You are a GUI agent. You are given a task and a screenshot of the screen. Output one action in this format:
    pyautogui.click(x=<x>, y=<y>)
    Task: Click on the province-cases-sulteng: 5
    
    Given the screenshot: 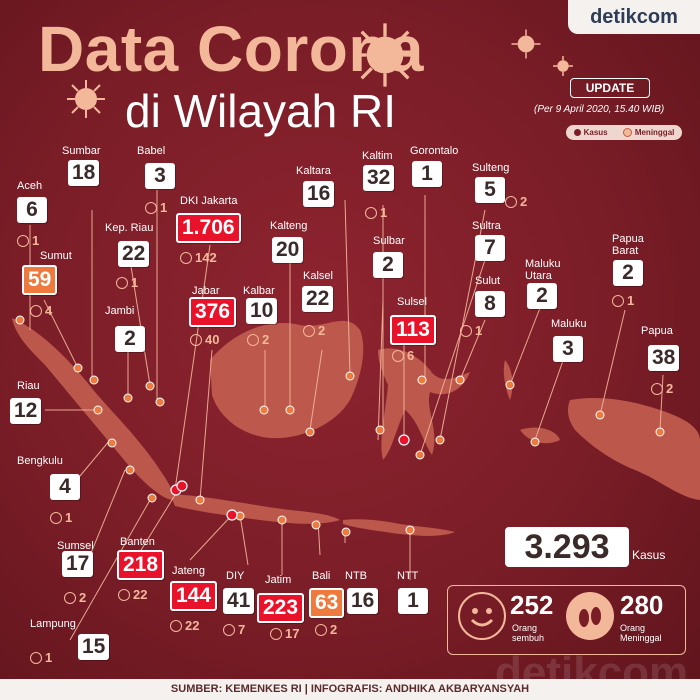 What is the action you would take?
    pyautogui.click(x=490, y=190)
    